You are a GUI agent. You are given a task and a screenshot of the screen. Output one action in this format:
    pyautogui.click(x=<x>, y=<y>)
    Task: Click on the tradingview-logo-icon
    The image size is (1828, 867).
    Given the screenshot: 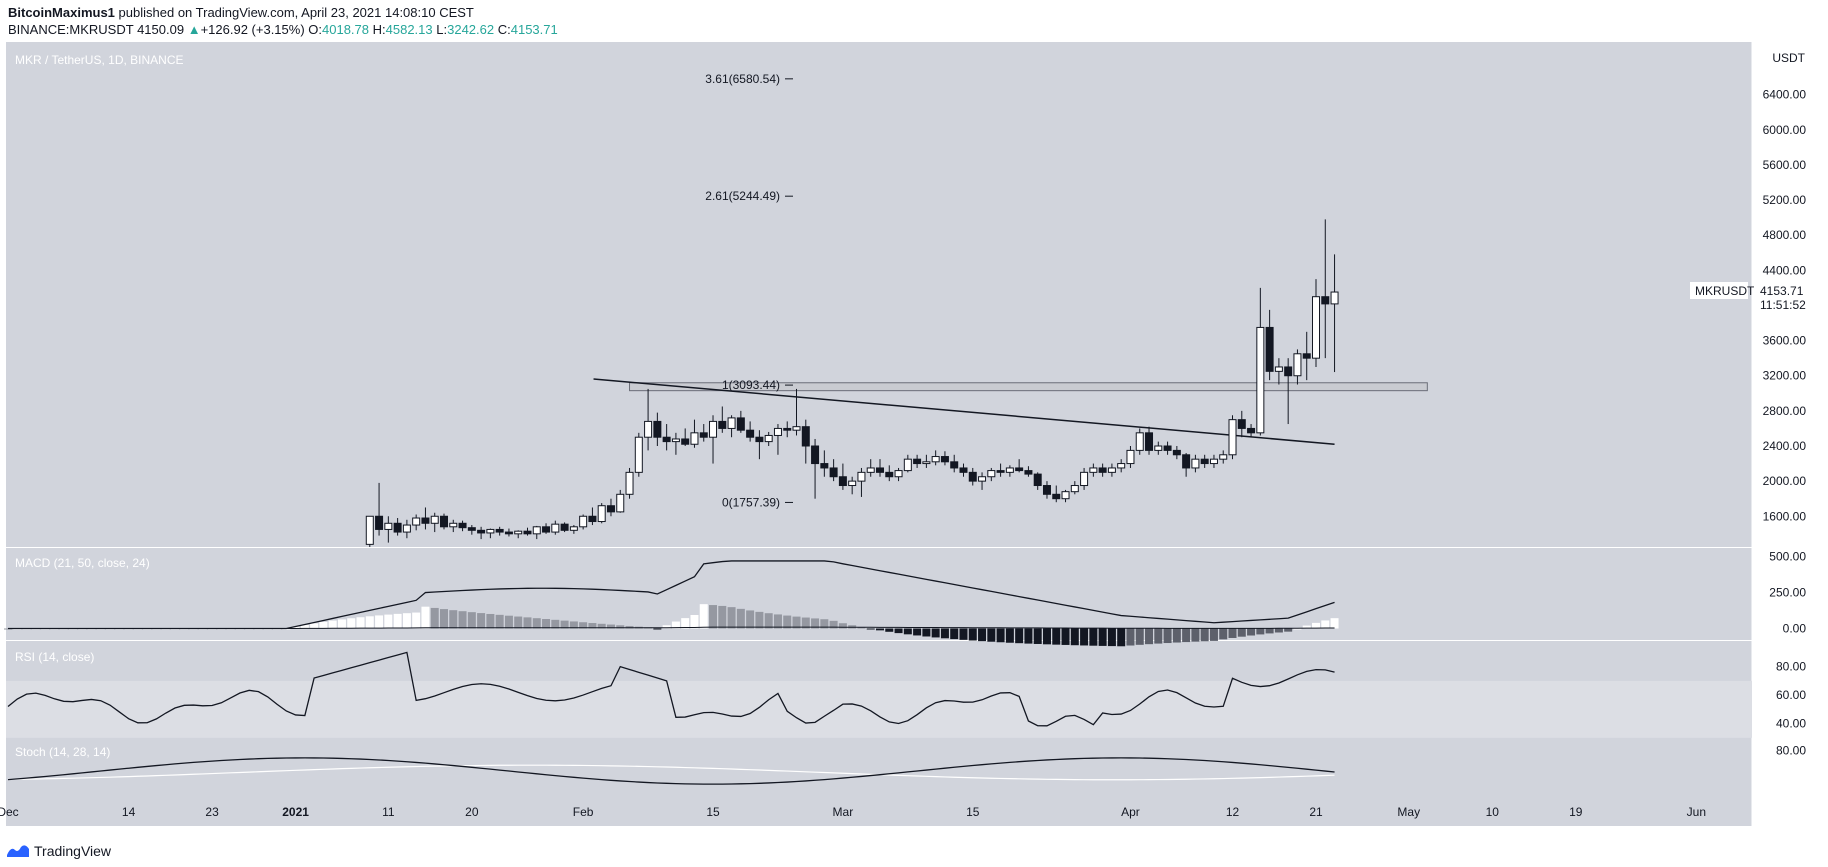 What is the action you would take?
    pyautogui.click(x=18, y=851)
    